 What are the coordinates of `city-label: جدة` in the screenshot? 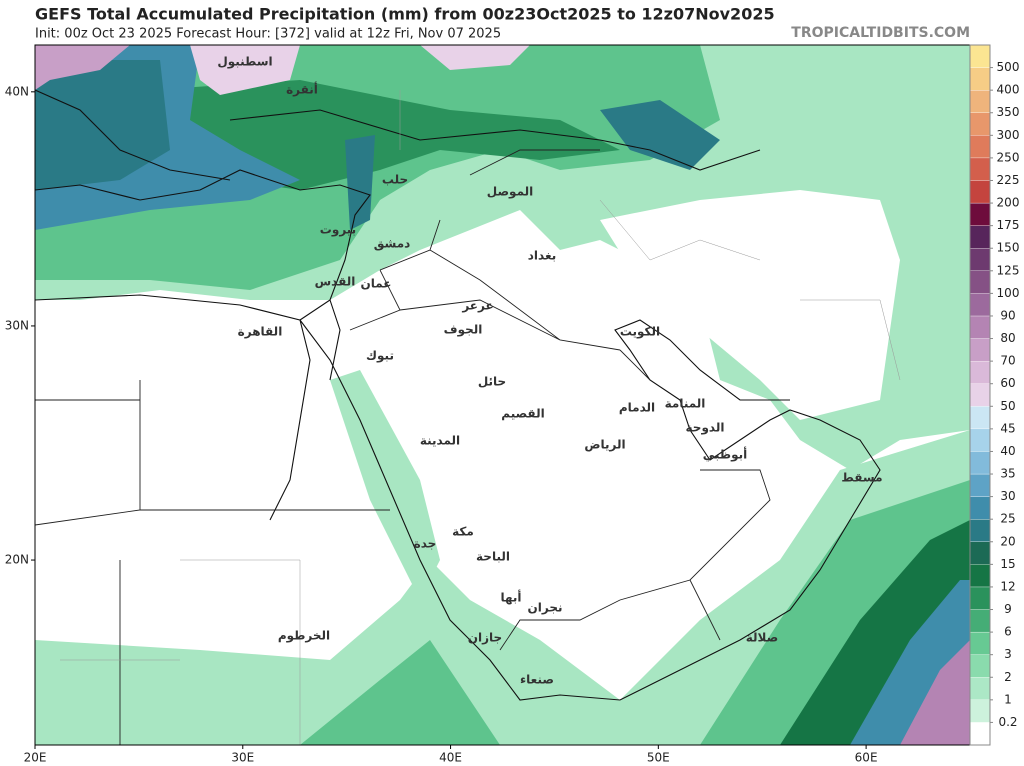 It's located at (425, 544).